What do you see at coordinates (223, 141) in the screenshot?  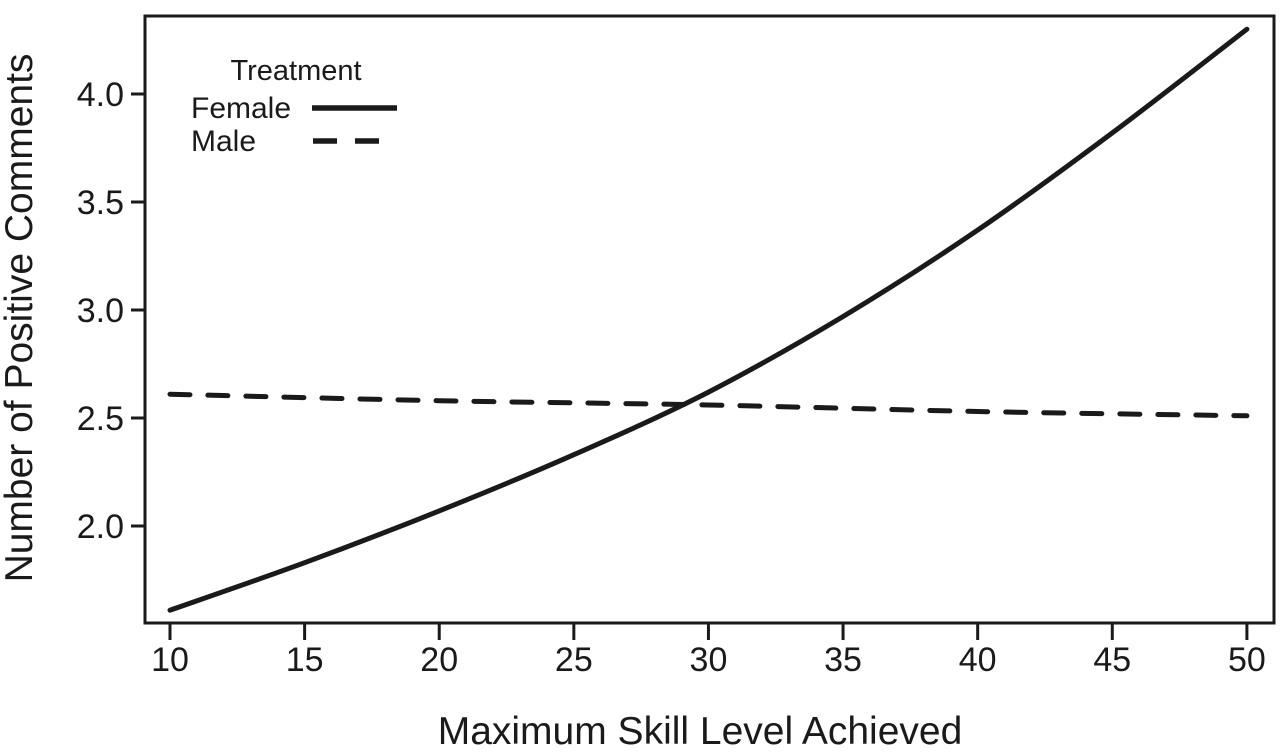 I see `legend-label-male: Male` at bounding box center [223, 141].